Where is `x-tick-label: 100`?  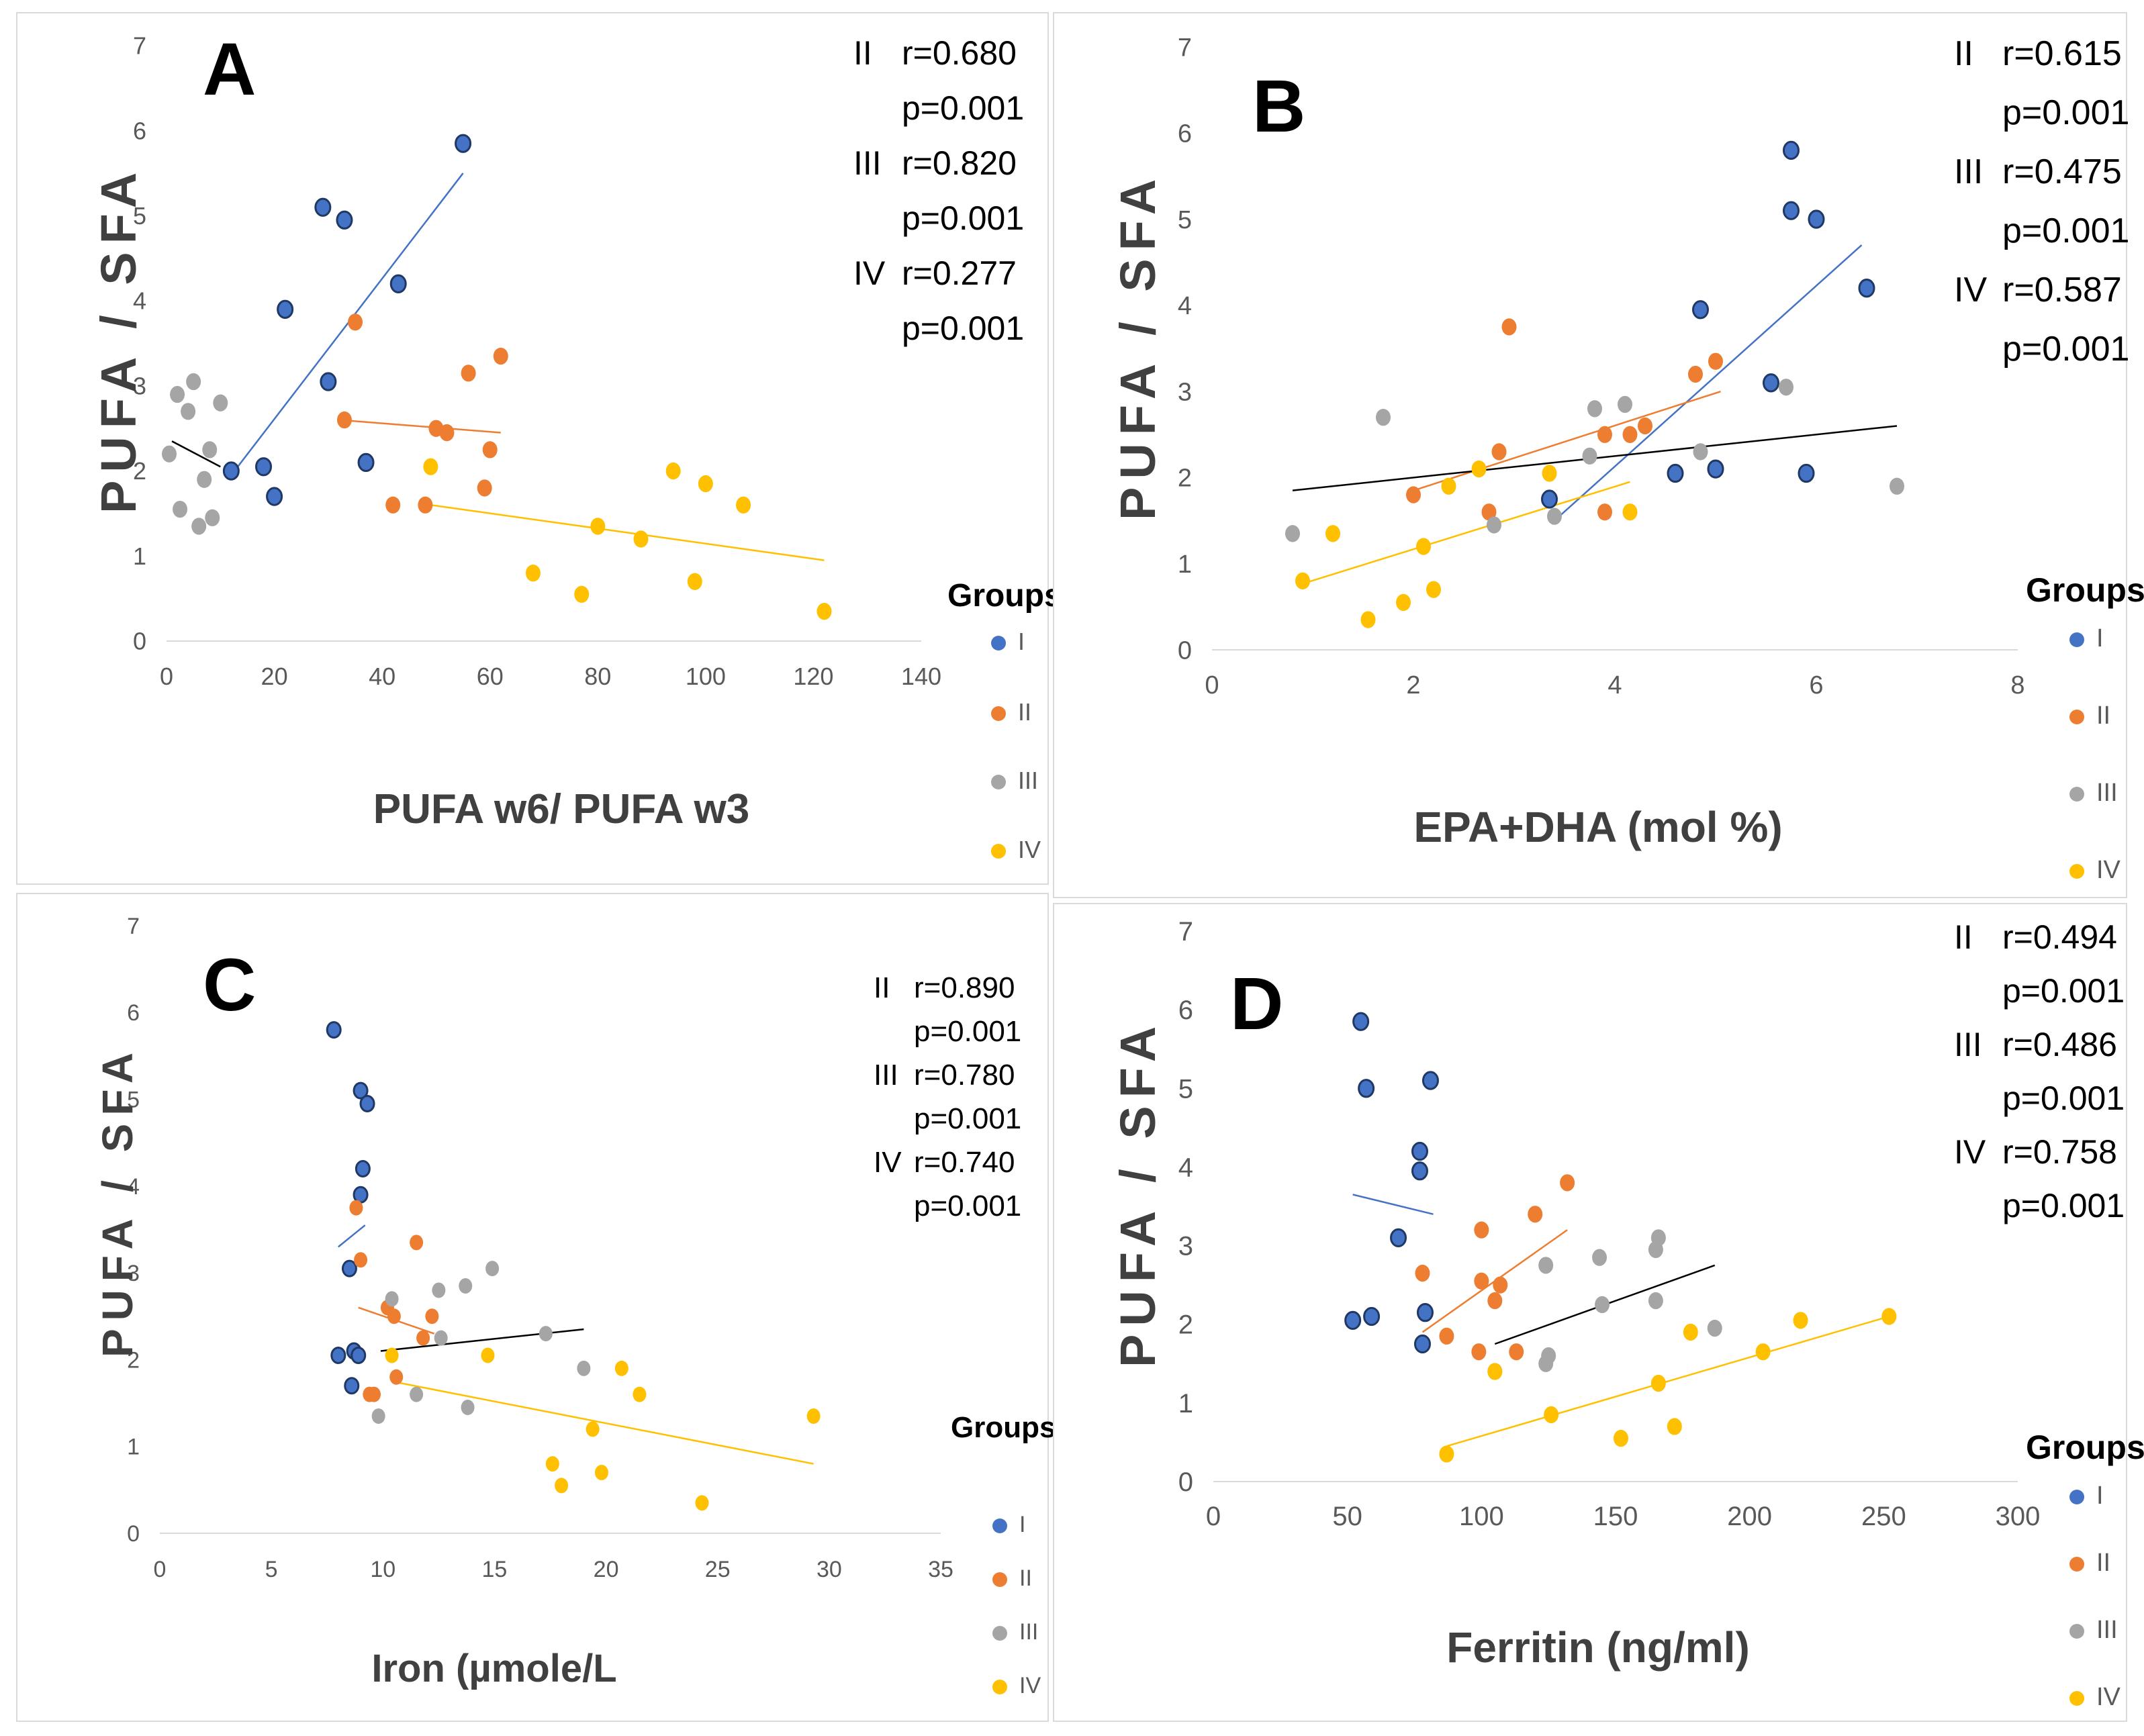
x-tick-label: 100 is located at coordinates (706, 676).